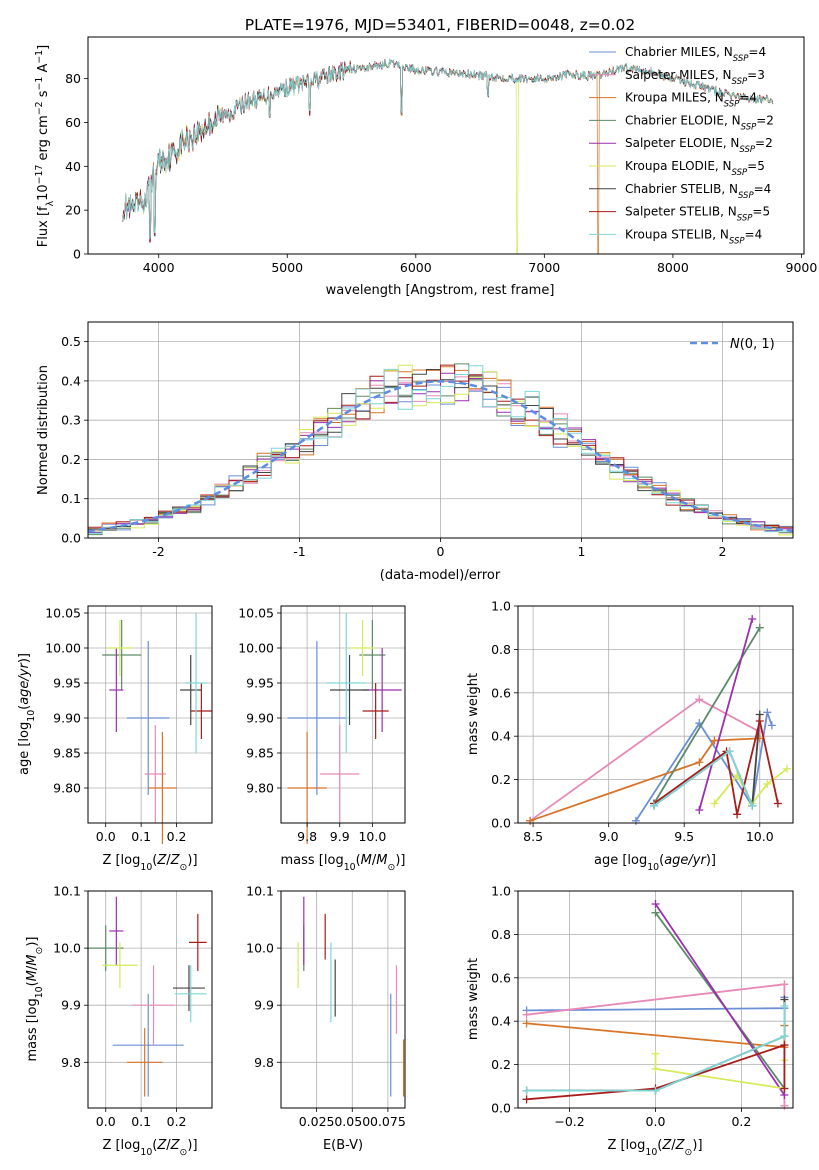 This screenshot has width=819, height=1170. Describe the element at coordinates (256, 648) in the screenshot. I see `y-tick-label: 10.00` at that location.